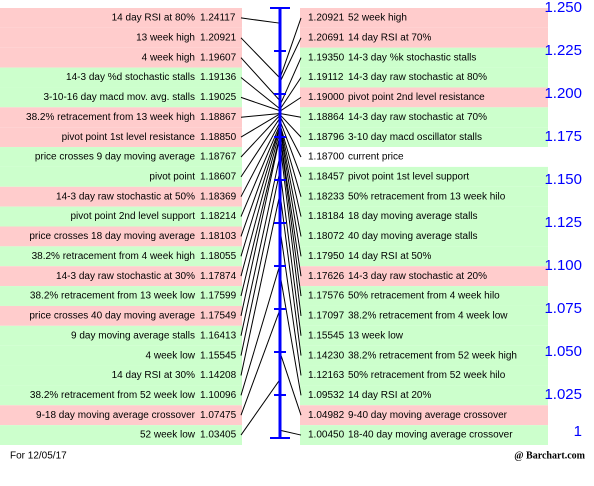 This screenshot has height=486, width=594. What do you see at coordinates (389, 37) in the screenshot?
I see `level-label: 14 day RSI at 70%` at bounding box center [389, 37].